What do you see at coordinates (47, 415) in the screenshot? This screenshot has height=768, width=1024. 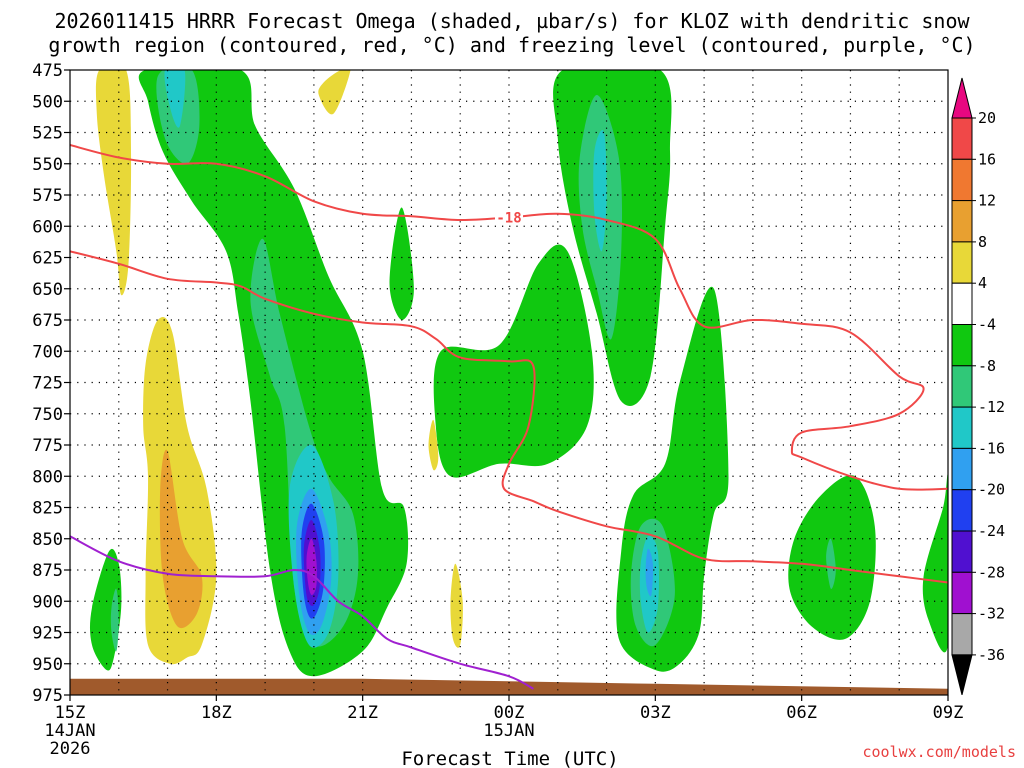 I see `y-tick-label: 750` at bounding box center [47, 415].